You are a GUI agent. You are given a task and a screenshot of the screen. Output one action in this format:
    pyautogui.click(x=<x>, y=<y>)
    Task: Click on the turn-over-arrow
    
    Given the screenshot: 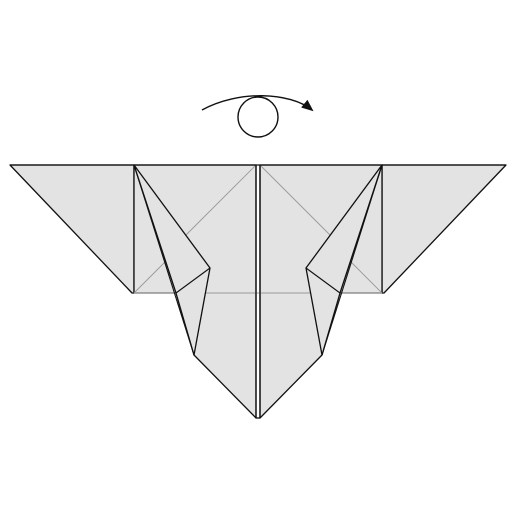 What is the action you would take?
    pyautogui.click(x=257, y=103)
    